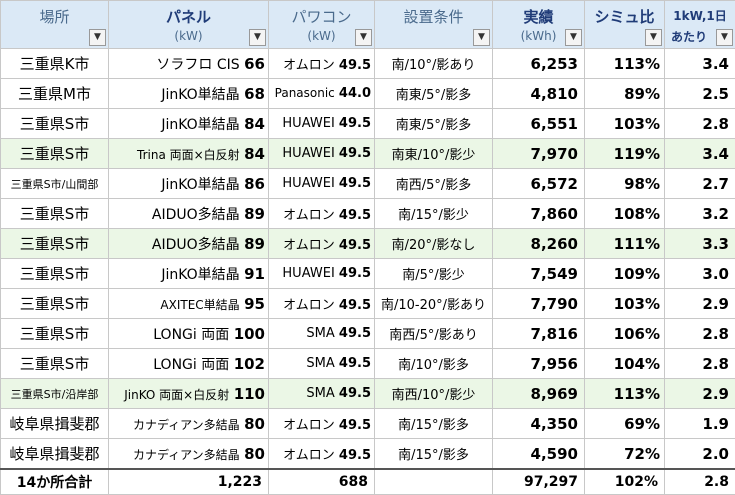 Image resolution: width=735 pixels, height=495 pixels. I want to click on cell-result: 7,970, so click(539, 154).